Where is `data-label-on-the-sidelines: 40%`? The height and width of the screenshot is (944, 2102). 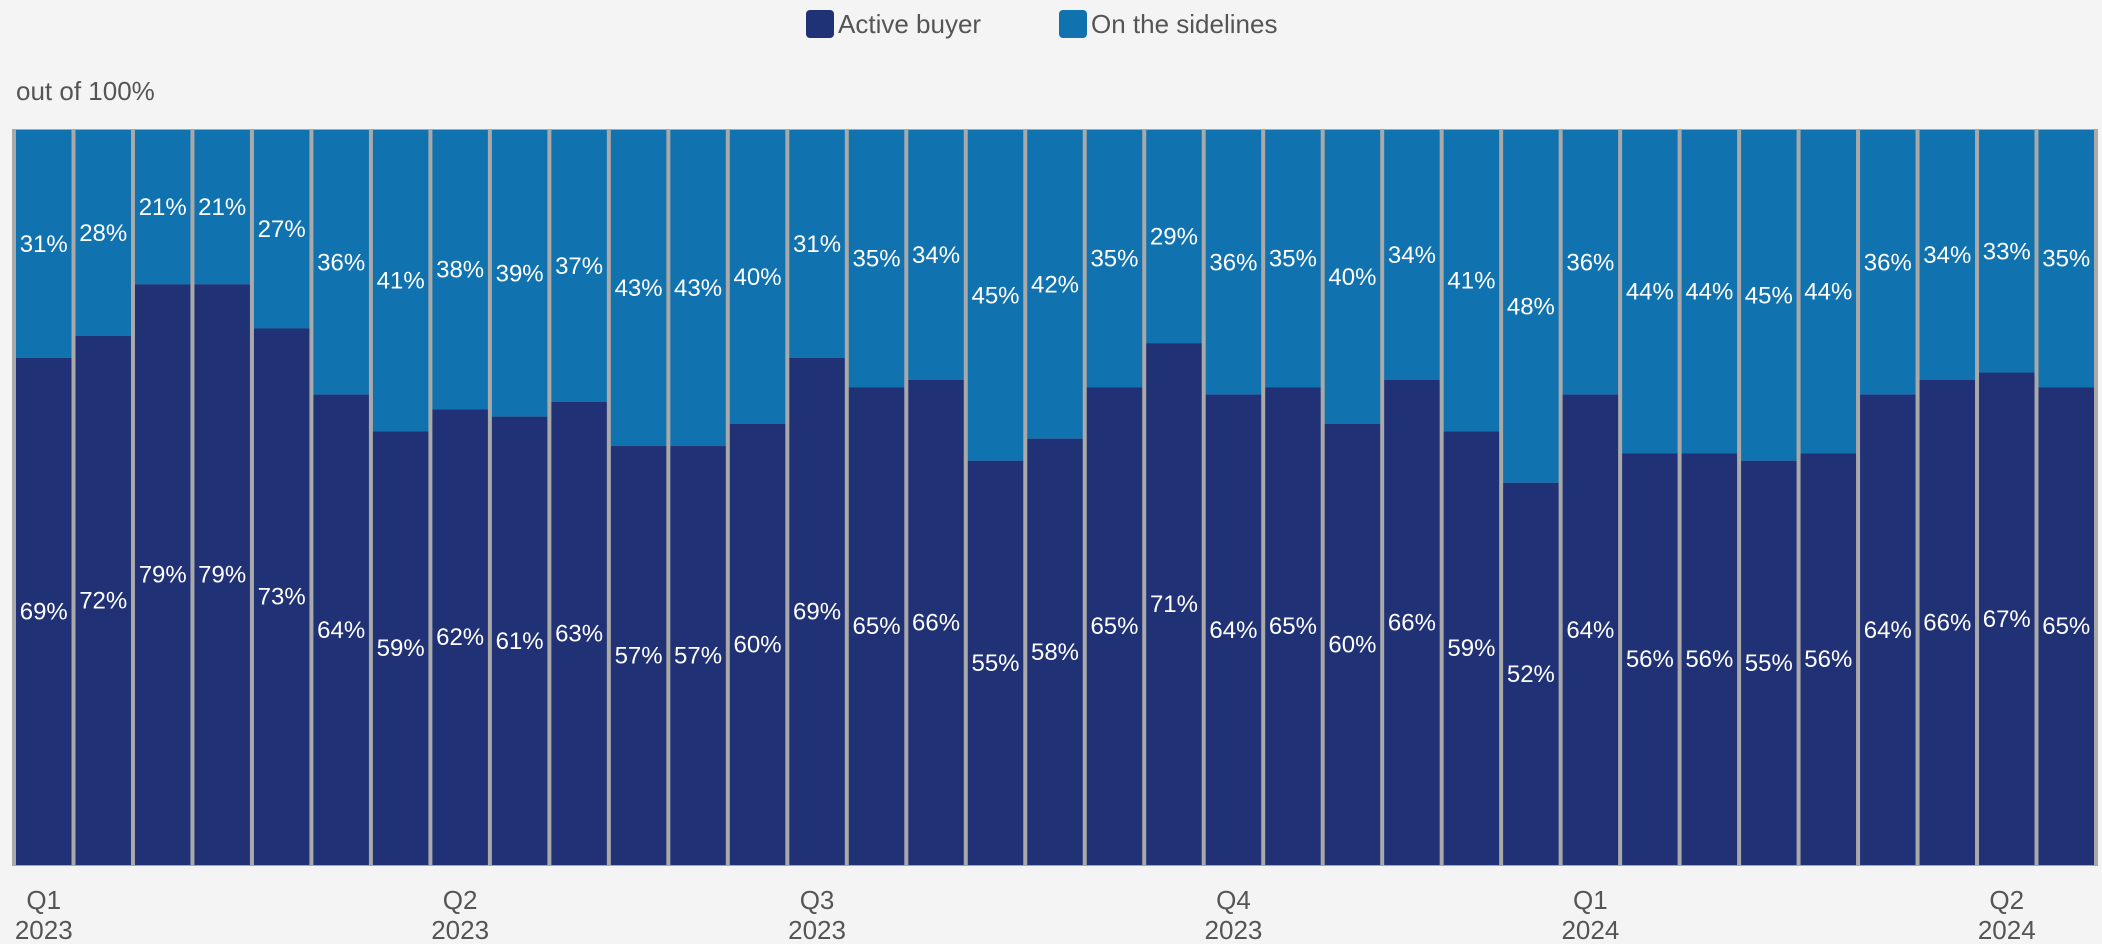 data-label-on-the-sidelines: 40% is located at coordinates (1352, 277).